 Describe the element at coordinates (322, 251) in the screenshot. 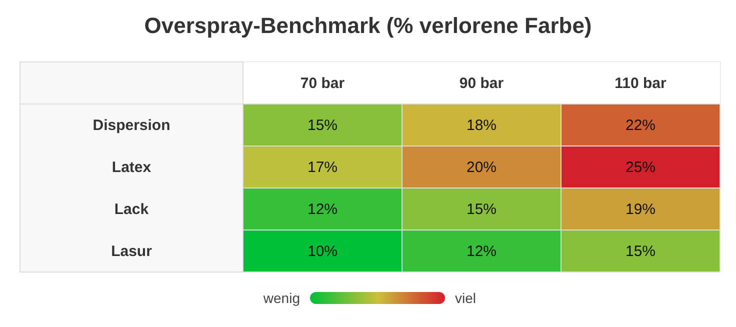

I see `data-label: 10%` at that location.